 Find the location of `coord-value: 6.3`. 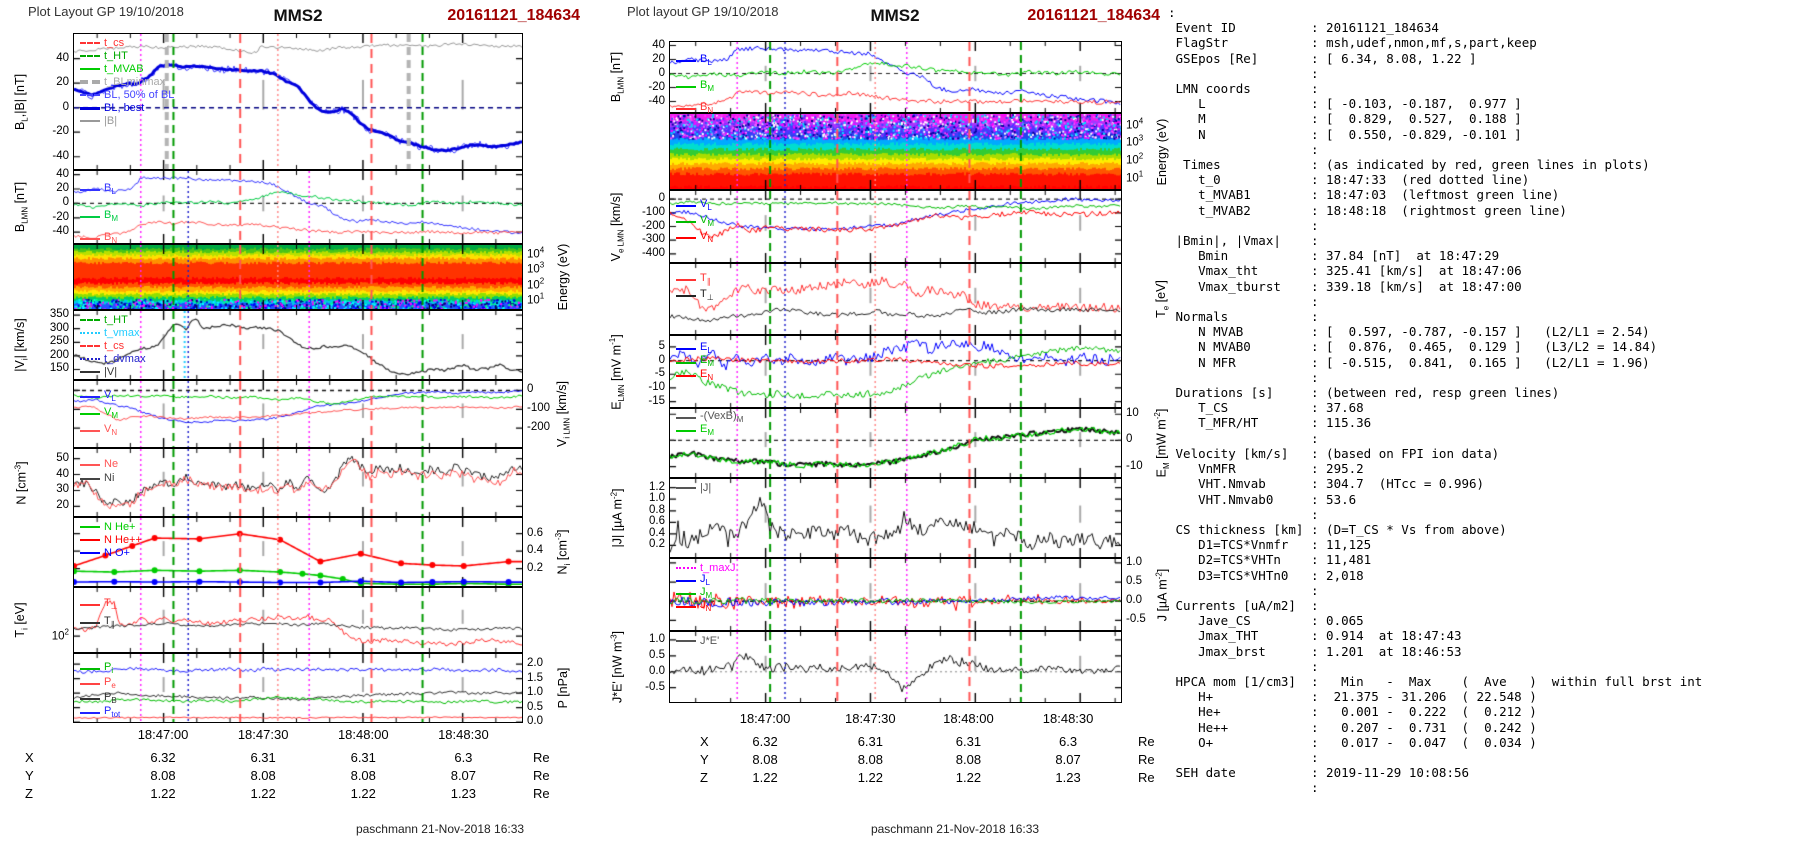

coord-value: 6.3 is located at coordinates (463, 757).